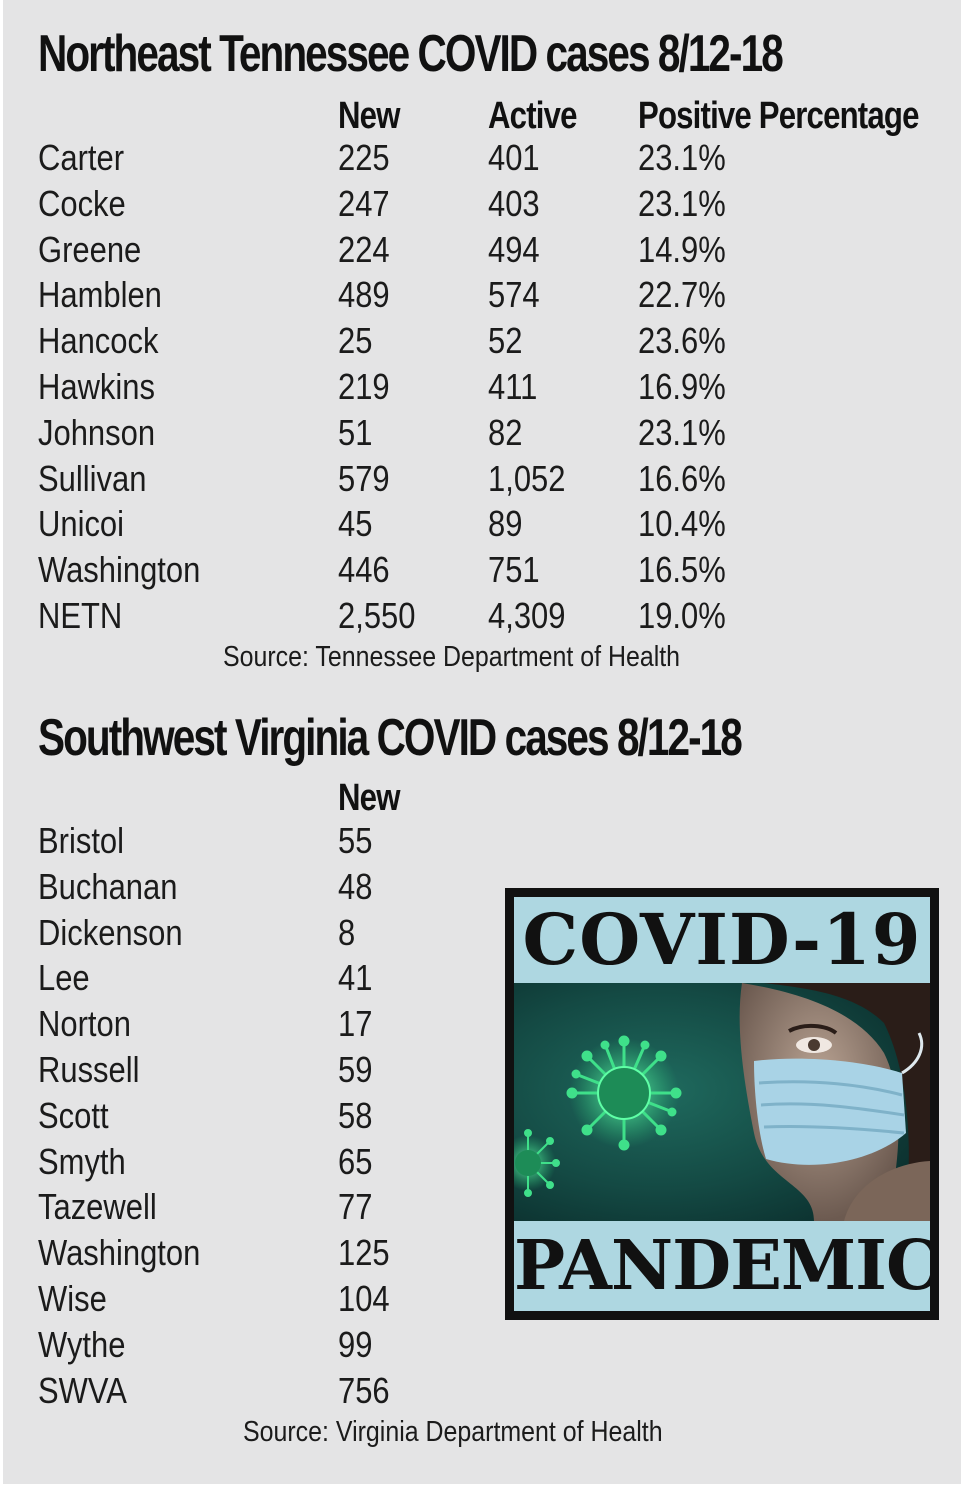 This screenshot has width=965, height=1492. Describe the element at coordinates (64, 978) in the screenshot. I see `va-cell-county: Lee` at that location.